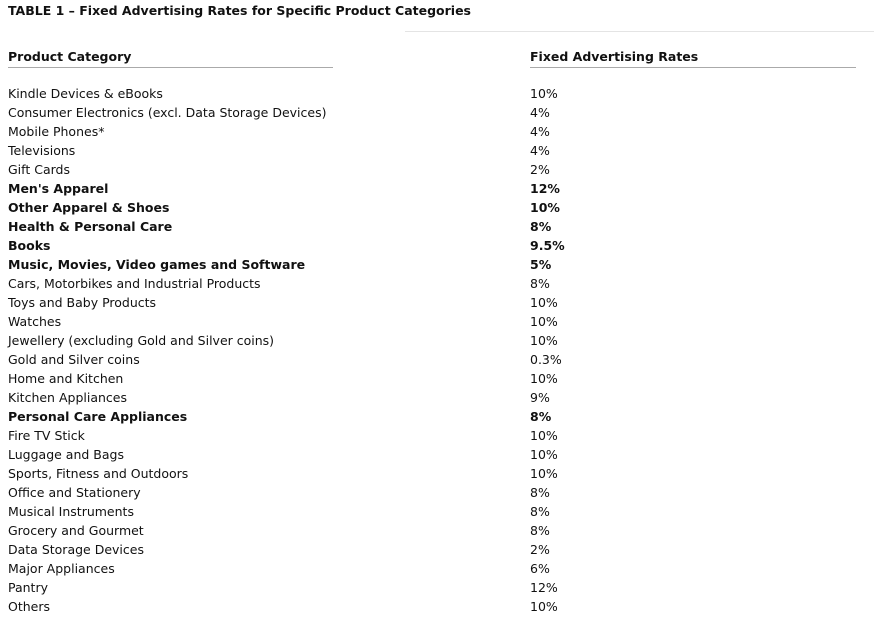  What do you see at coordinates (66, 454) in the screenshot?
I see `category-cell: Luggage and Bags` at bounding box center [66, 454].